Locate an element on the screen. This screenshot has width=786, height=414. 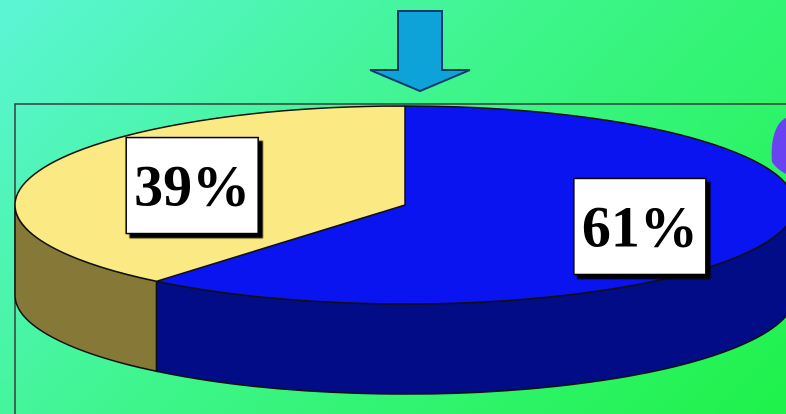
slice-label-1: 61% is located at coordinates (640, 226).